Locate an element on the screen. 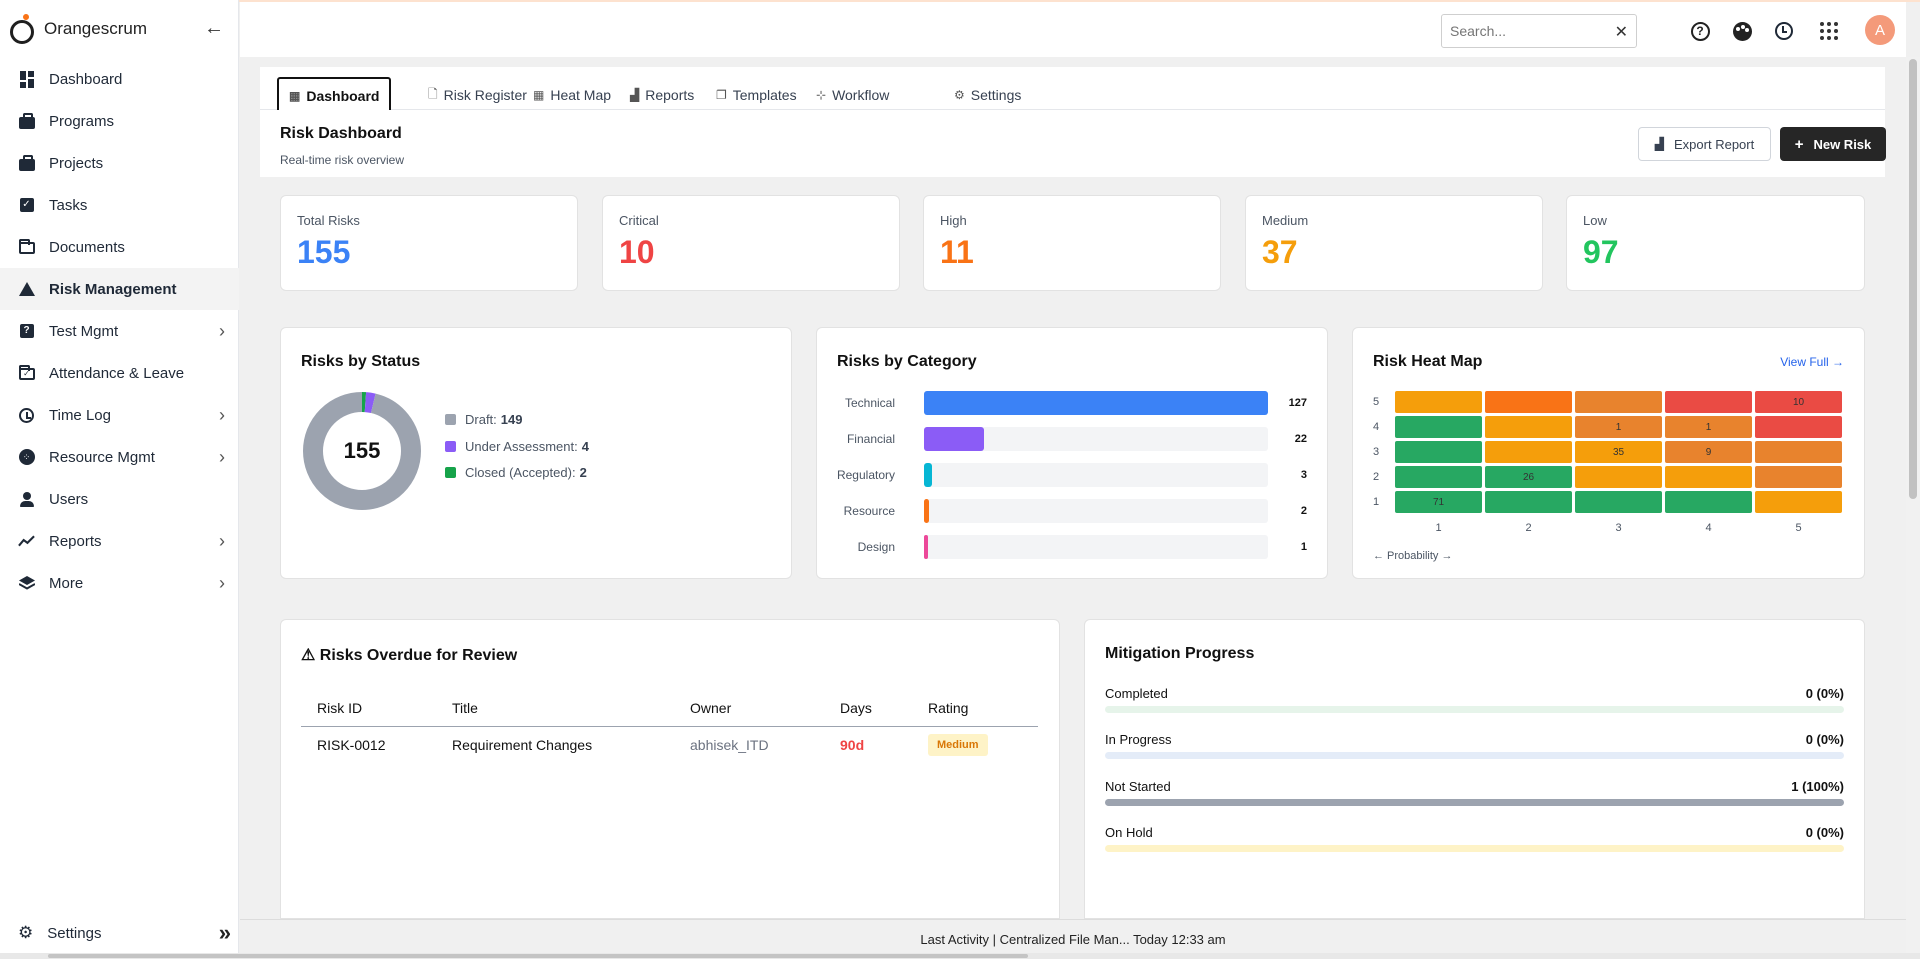 The height and width of the screenshot is (959, 1920). heat-map-row-label: 5 is located at coordinates (1376, 402).